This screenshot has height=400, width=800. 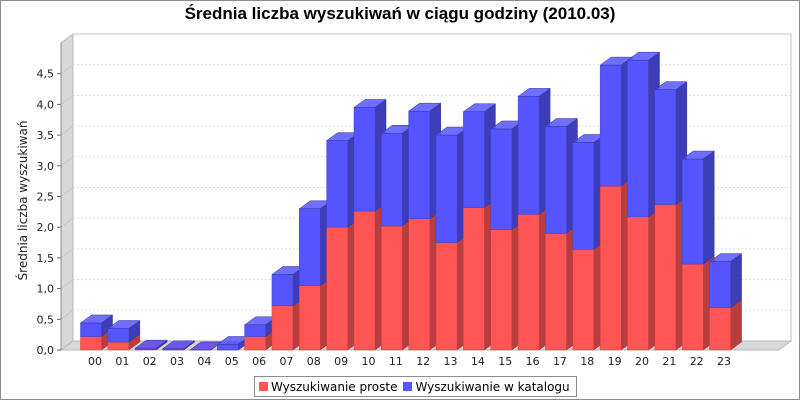 I want to click on x-tick-label: 04, so click(x=204, y=361).